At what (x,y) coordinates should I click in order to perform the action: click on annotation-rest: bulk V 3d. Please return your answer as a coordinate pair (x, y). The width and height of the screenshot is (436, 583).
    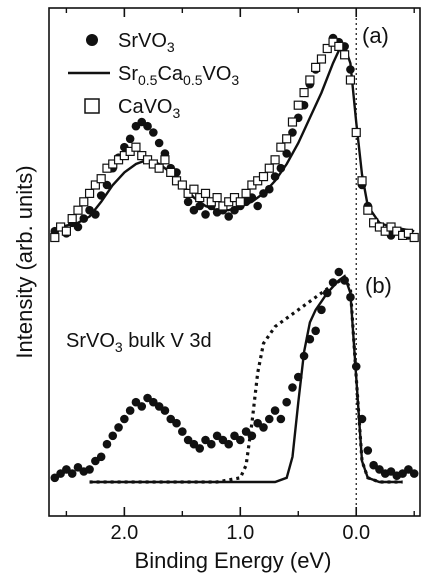
    Looking at the image, I should click on (167, 341).